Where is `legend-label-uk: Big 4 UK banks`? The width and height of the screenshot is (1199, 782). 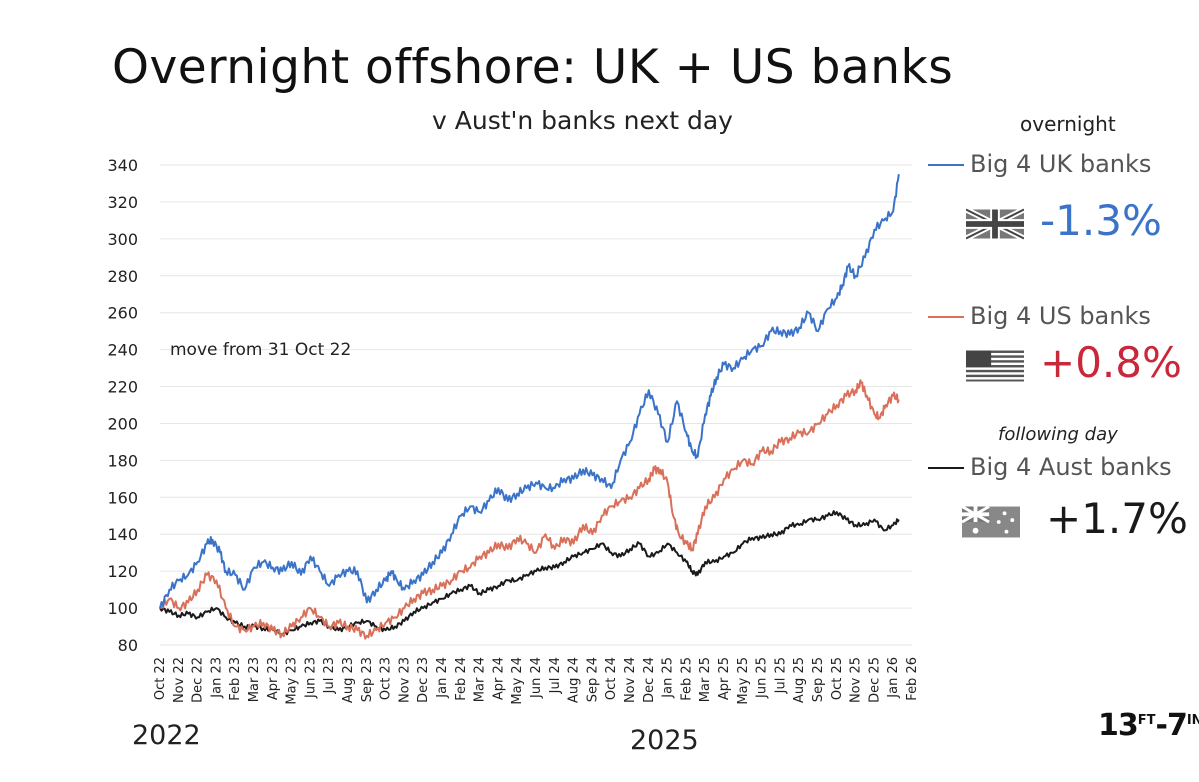 legend-label-uk: Big 4 UK banks is located at coordinates (1061, 164).